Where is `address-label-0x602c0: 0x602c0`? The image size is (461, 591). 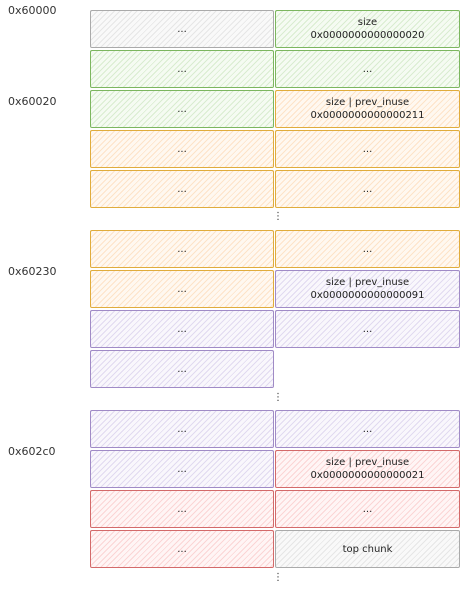
address-label-0x602c0: 0x602c0 is located at coordinates (32, 451).